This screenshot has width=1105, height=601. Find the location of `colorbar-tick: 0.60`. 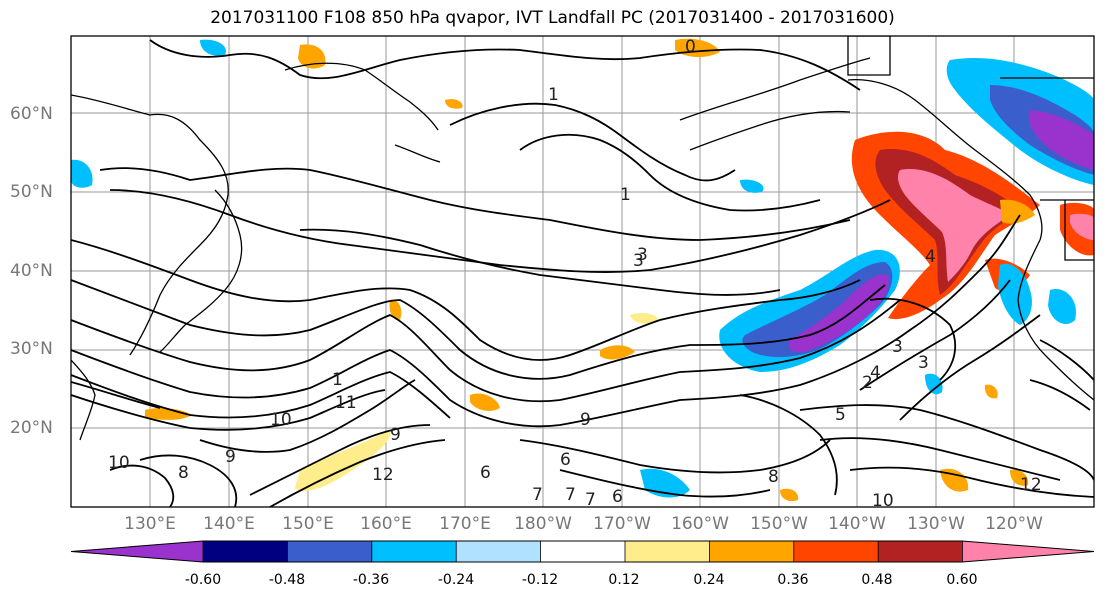

colorbar-tick: 0.60 is located at coordinates (962, 580).